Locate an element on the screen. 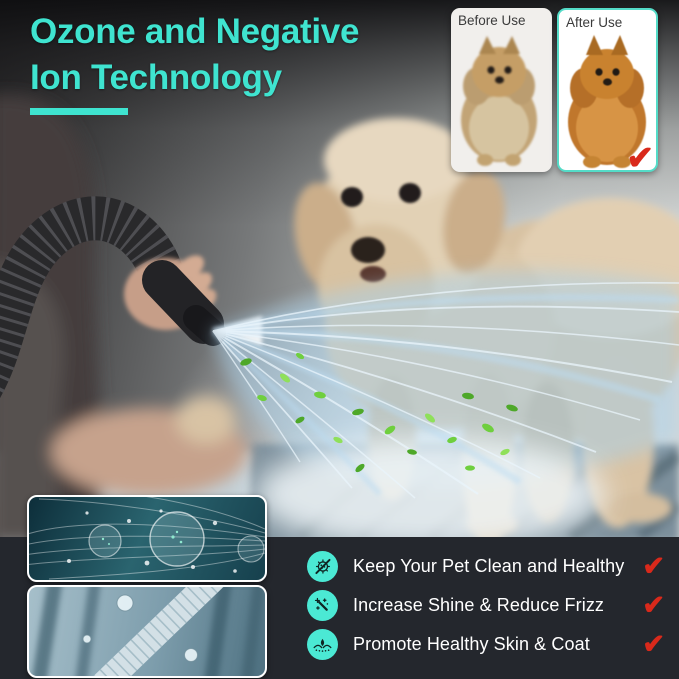  feature-label-shine: Increase Shine & Reduce Frizz is located at coordinates (479, 605).